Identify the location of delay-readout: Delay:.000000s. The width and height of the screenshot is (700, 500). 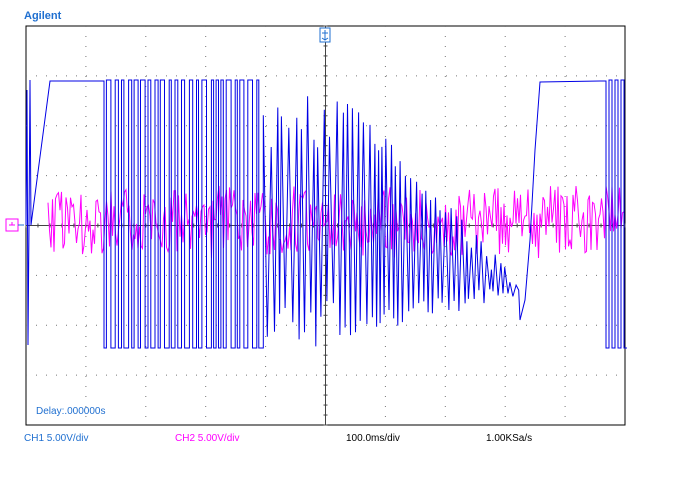
(71, 411).